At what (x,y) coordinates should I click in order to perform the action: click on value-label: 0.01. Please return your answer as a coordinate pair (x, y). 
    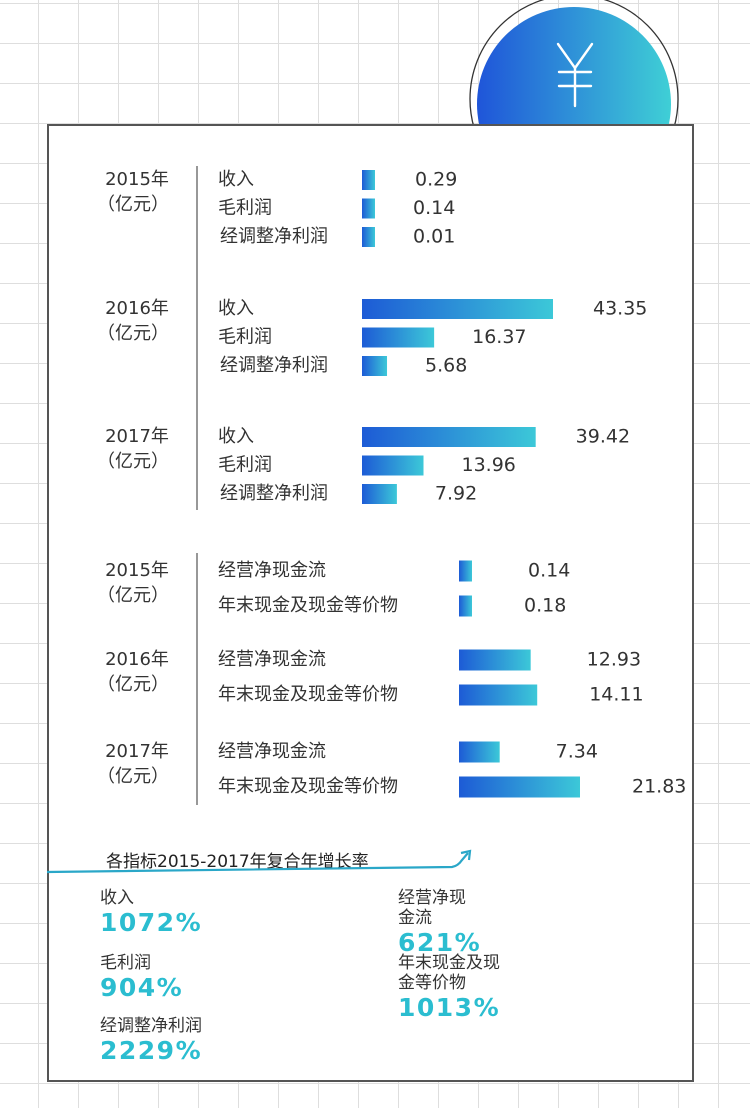
    Looking at the image, I should click on (434, 237).